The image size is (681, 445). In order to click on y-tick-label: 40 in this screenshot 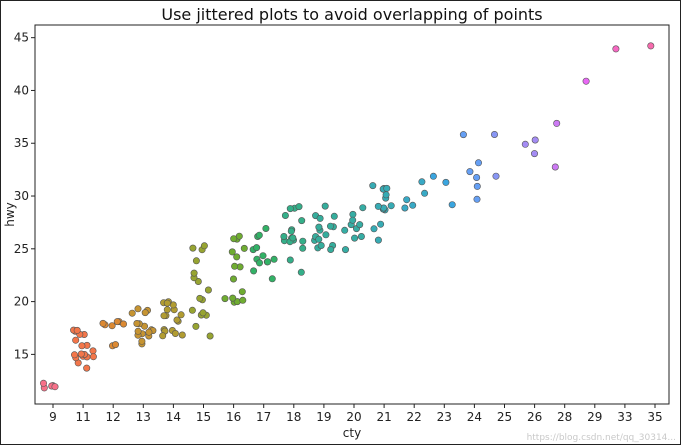, I will do `click(21, 90)`.